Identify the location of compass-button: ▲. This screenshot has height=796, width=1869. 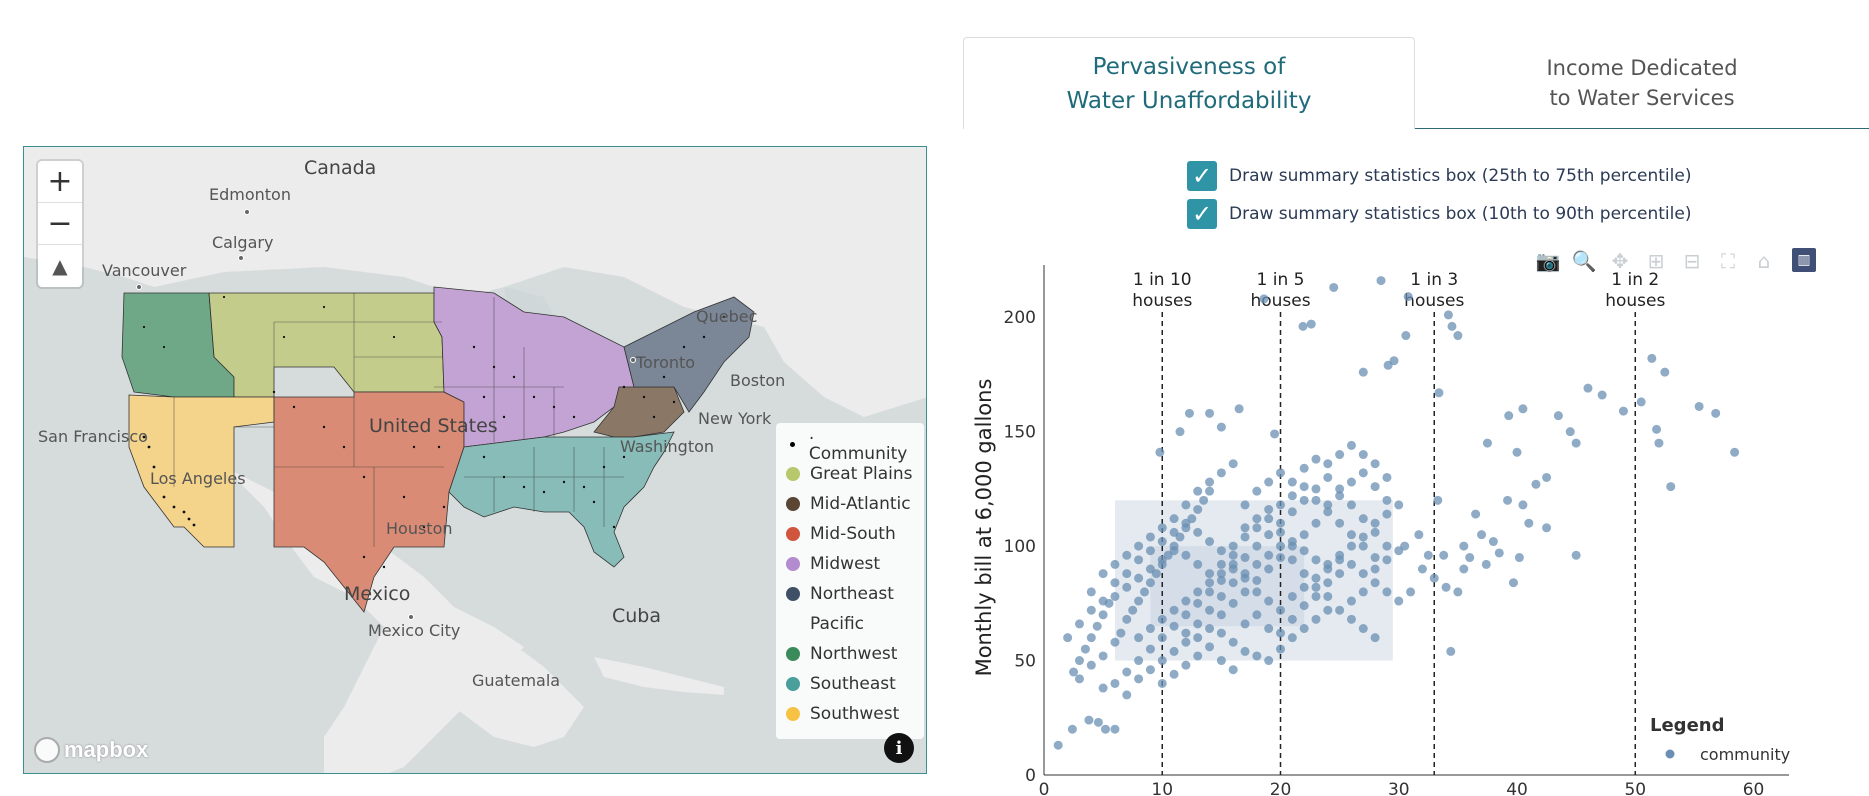
(60, 266).